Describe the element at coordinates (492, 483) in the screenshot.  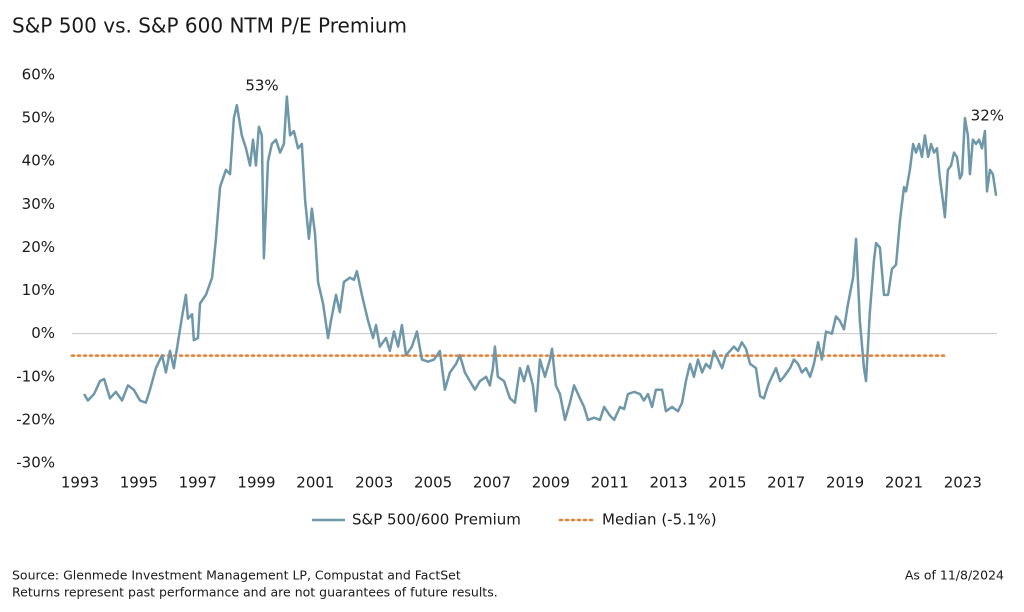
I see `x-tick-label: 2007` at that location.